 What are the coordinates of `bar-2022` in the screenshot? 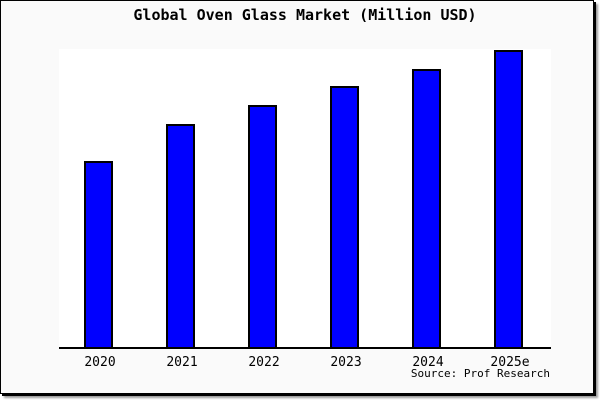 It's located at (262, 226).